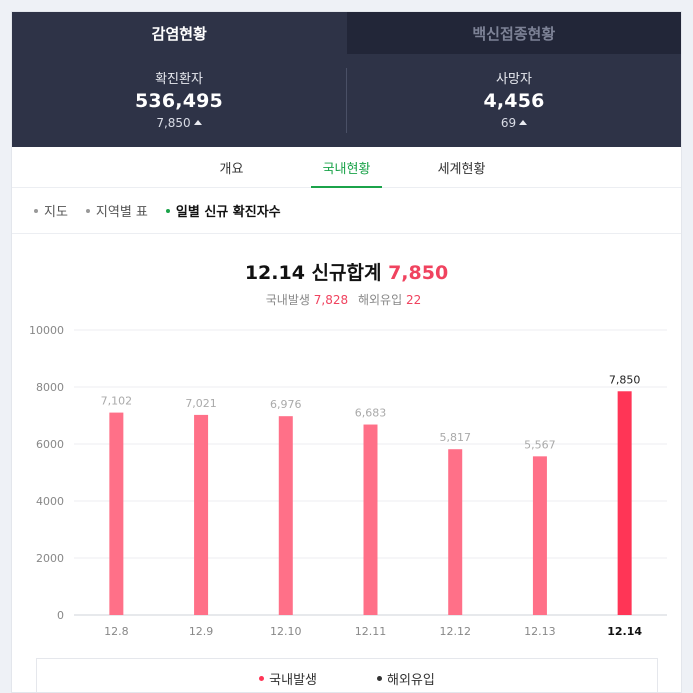 The height and width of the screenshot is (693, 693). I want to click on y-tick-label: 2000, so click(50, 558).